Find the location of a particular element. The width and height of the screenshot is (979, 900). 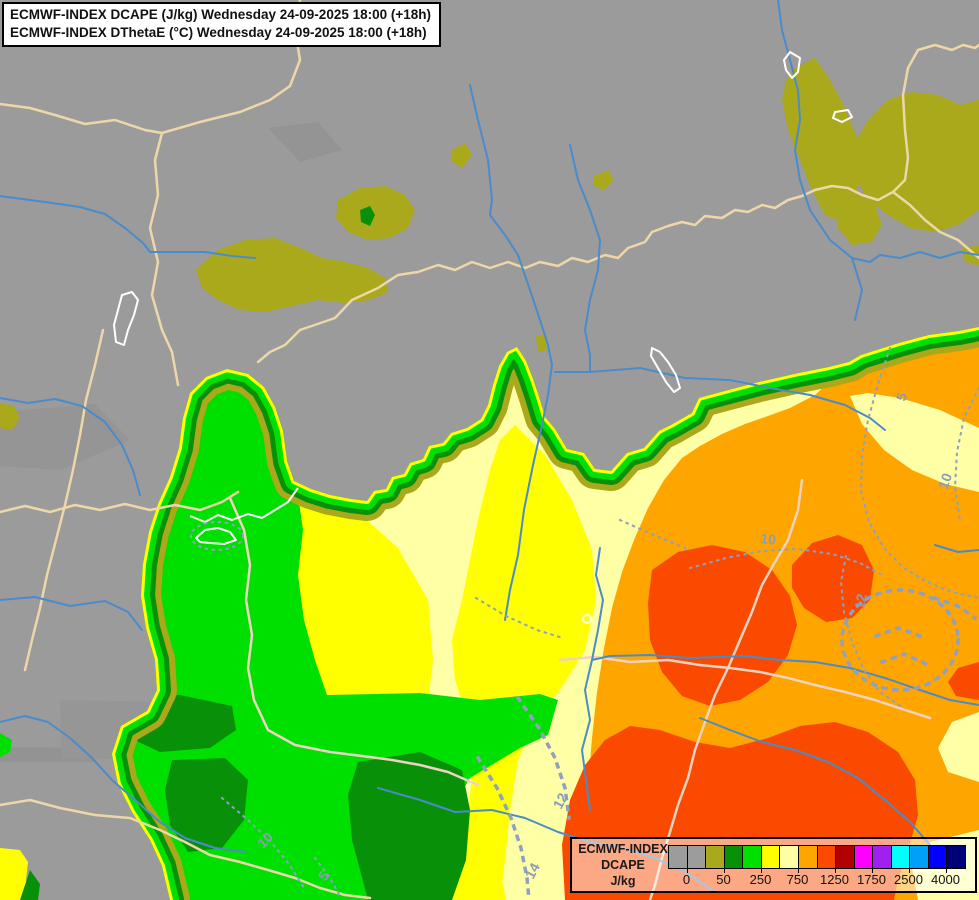

legend-tick-label: 750 is located at coordinates (797, 879).